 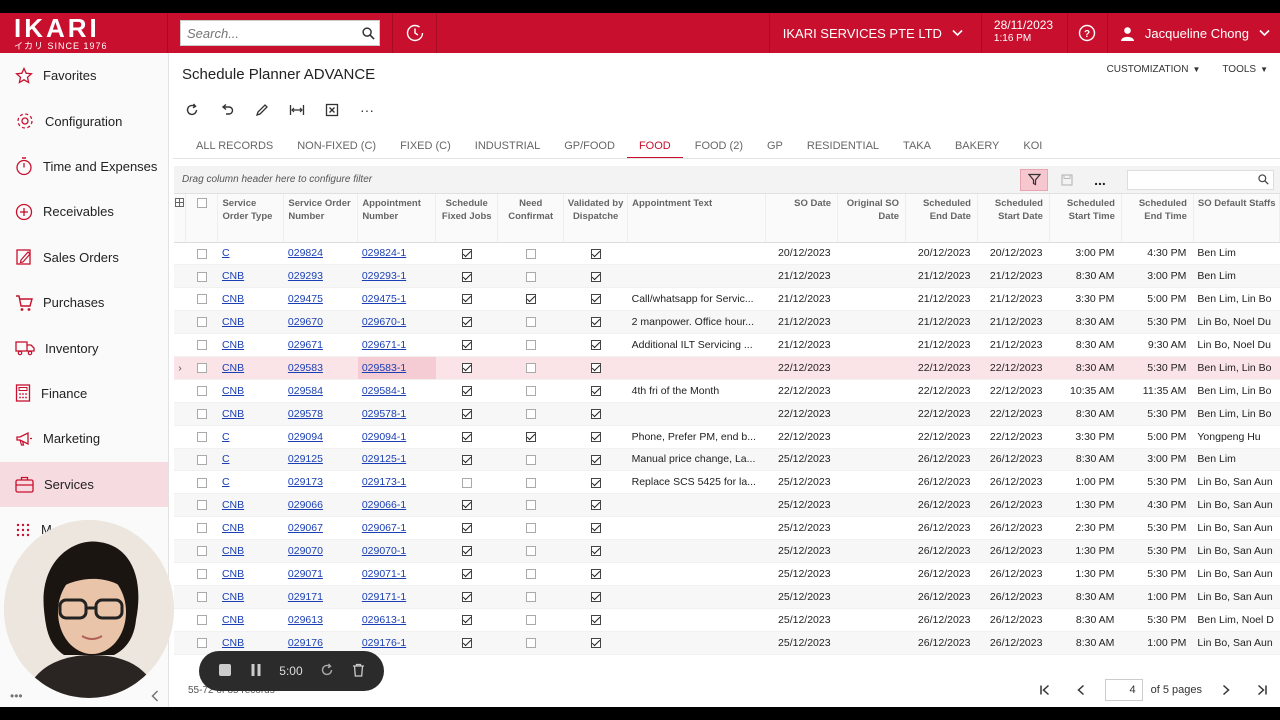 I want to click on appt-number-link: 029613-1, so click(x=384, y=619).